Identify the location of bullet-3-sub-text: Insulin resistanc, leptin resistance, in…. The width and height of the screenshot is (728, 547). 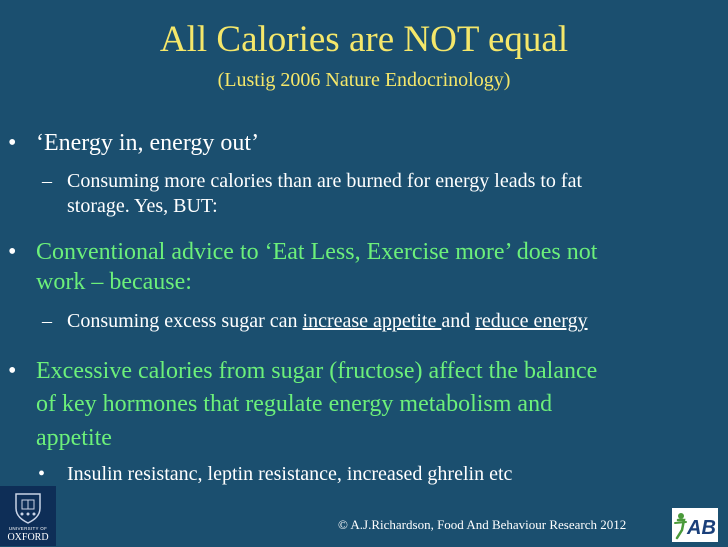
(290, 474).